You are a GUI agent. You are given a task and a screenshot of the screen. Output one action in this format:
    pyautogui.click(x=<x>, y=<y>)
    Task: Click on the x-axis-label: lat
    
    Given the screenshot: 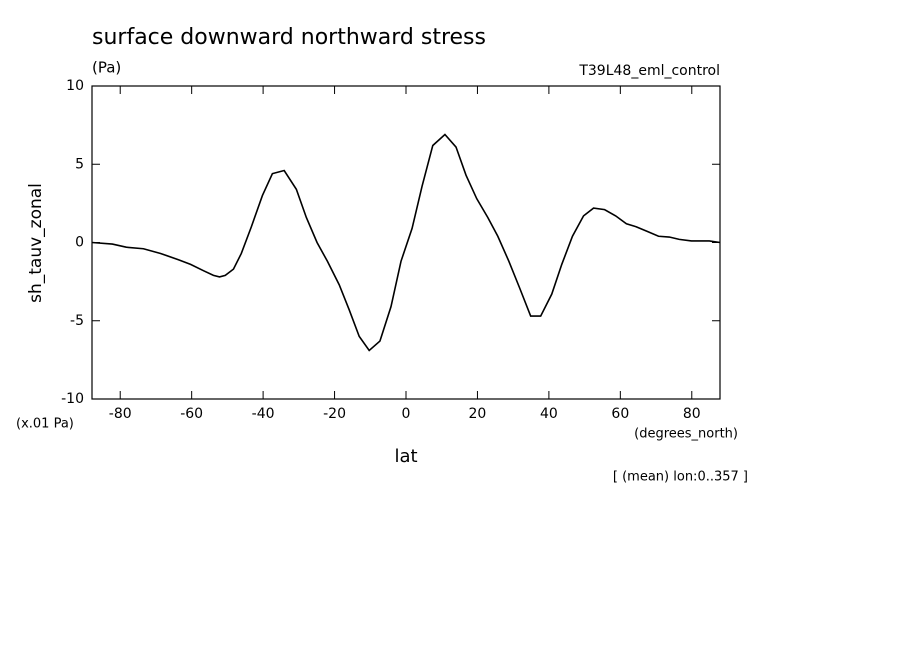 What is the action you would take?
    pyautogui.click(x=405, y=456)
    